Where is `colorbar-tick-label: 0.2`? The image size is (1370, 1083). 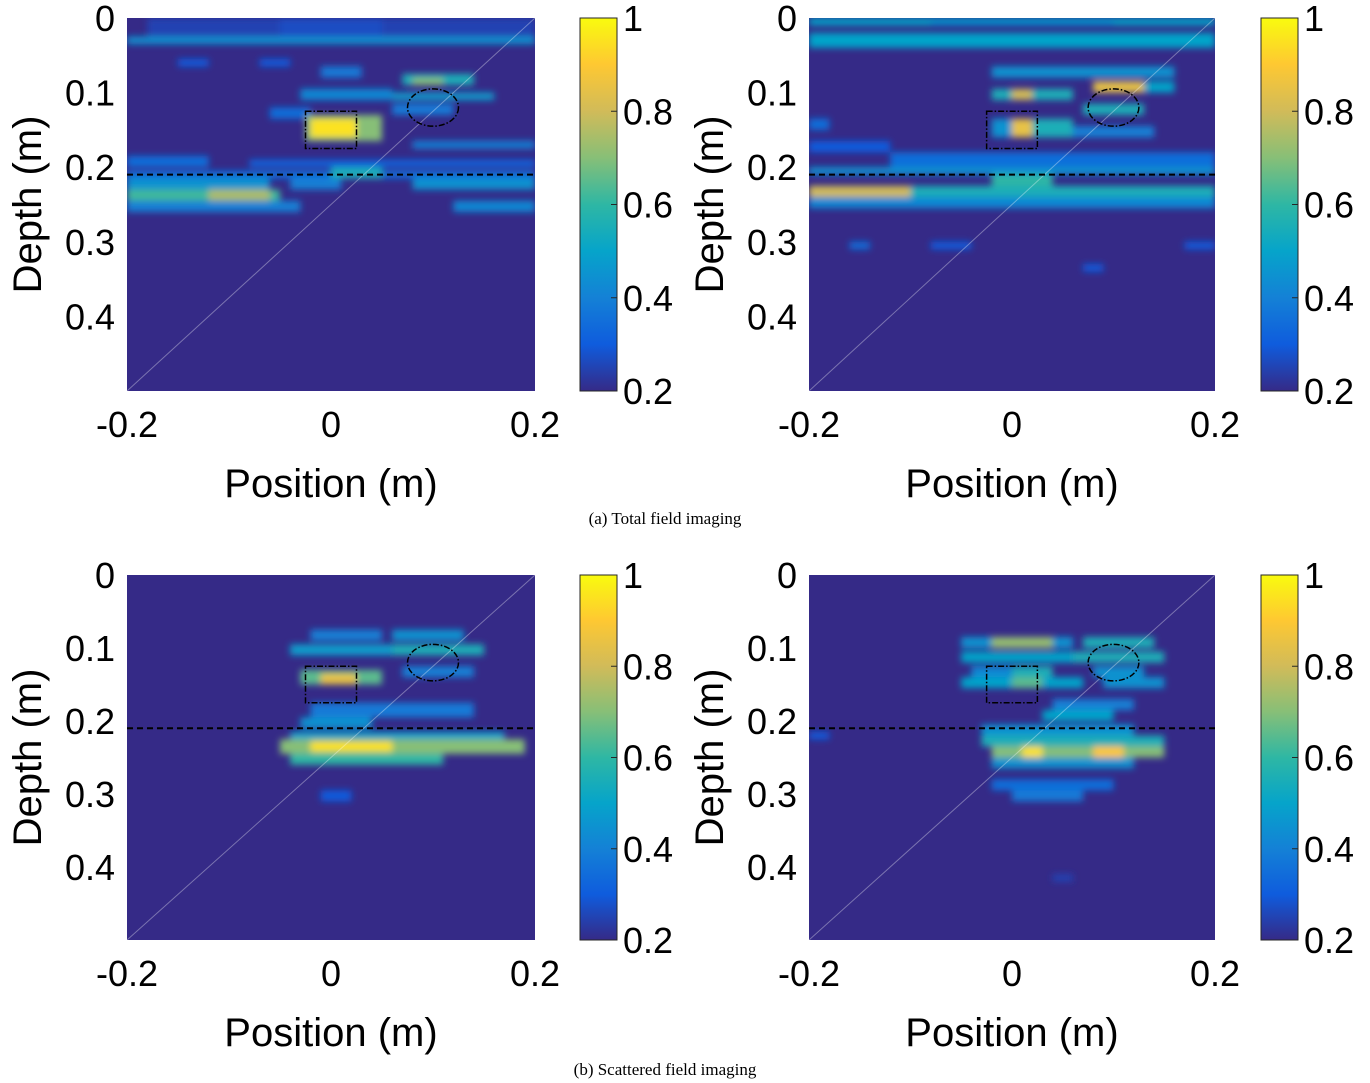
colorbar-tick-label: 0.2 is located at coordinates (1329, 940).